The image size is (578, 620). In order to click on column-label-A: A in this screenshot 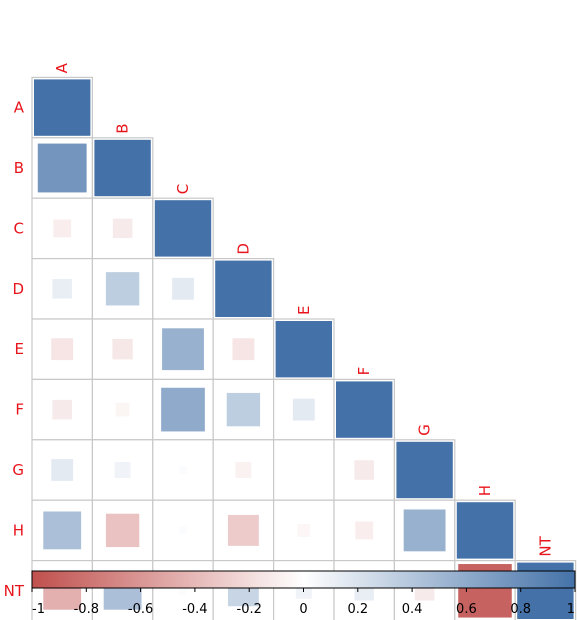, I will do `click(62, 67)`.